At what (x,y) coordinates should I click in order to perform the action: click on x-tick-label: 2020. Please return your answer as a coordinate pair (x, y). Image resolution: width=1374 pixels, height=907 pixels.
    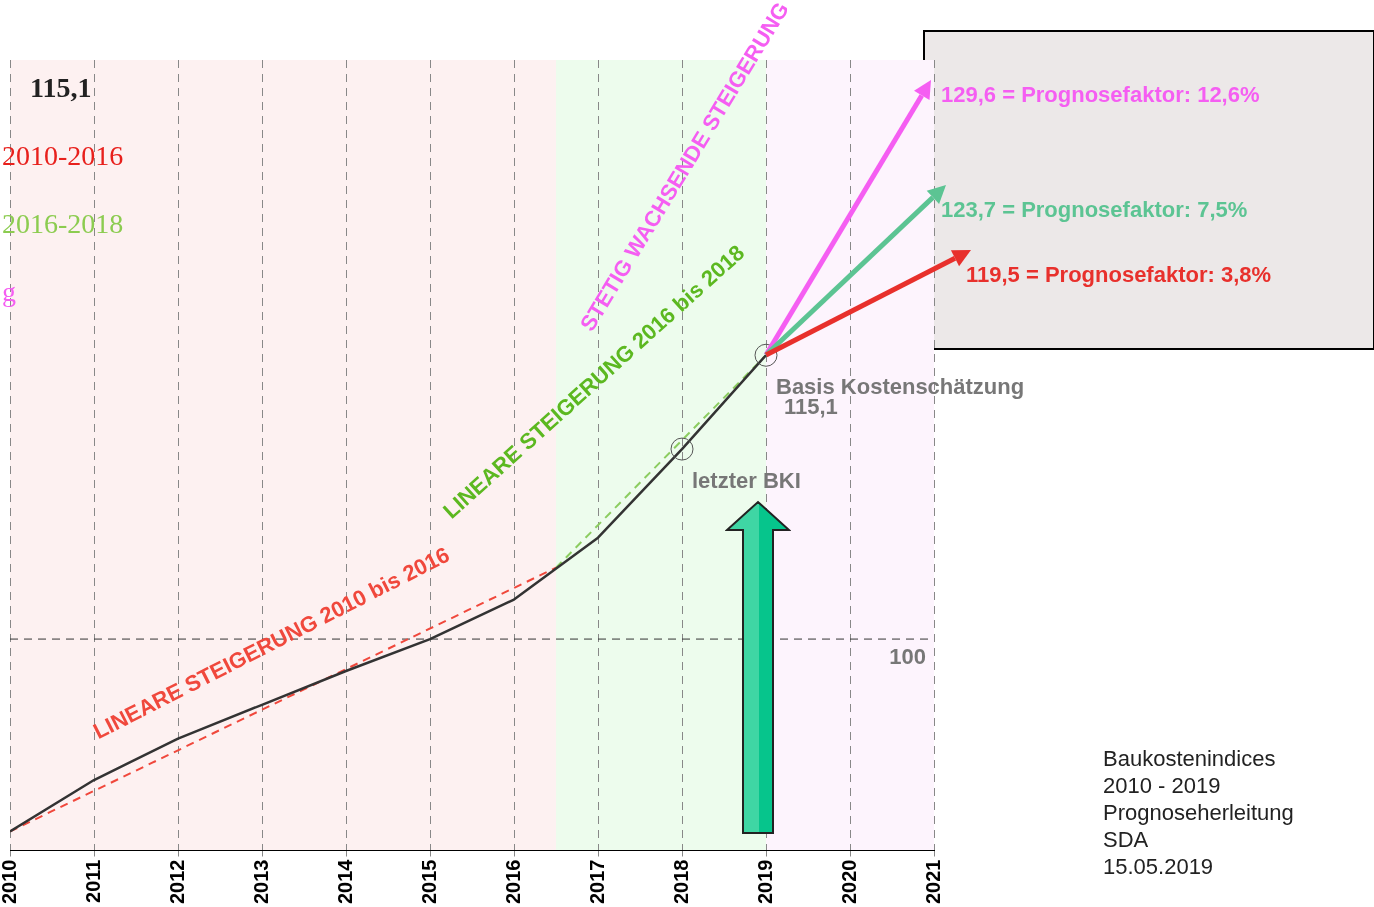
    Looking at the image, I should click on (848, 882).